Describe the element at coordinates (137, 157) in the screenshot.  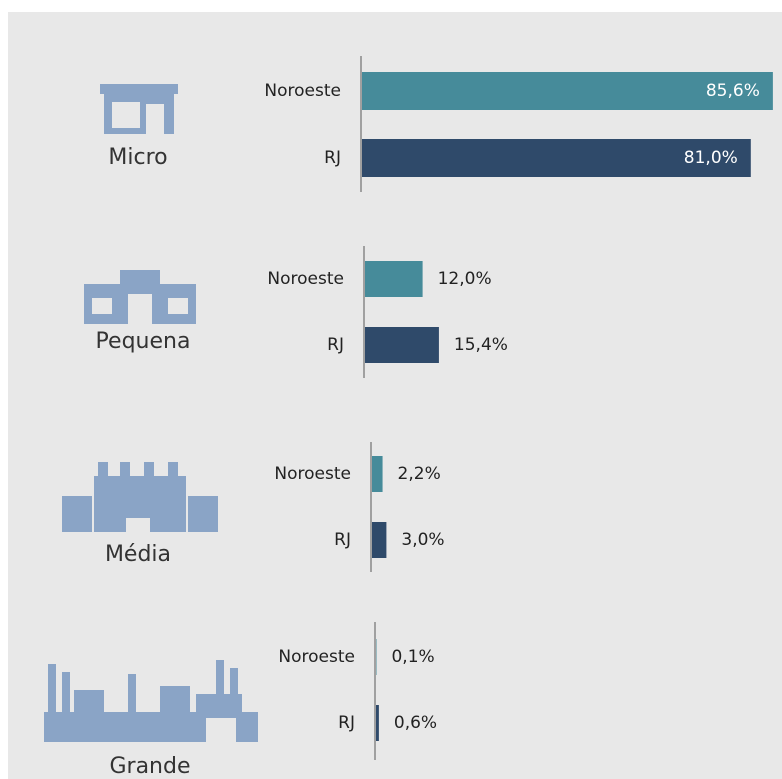
I see `category-label: Micro` at that location.